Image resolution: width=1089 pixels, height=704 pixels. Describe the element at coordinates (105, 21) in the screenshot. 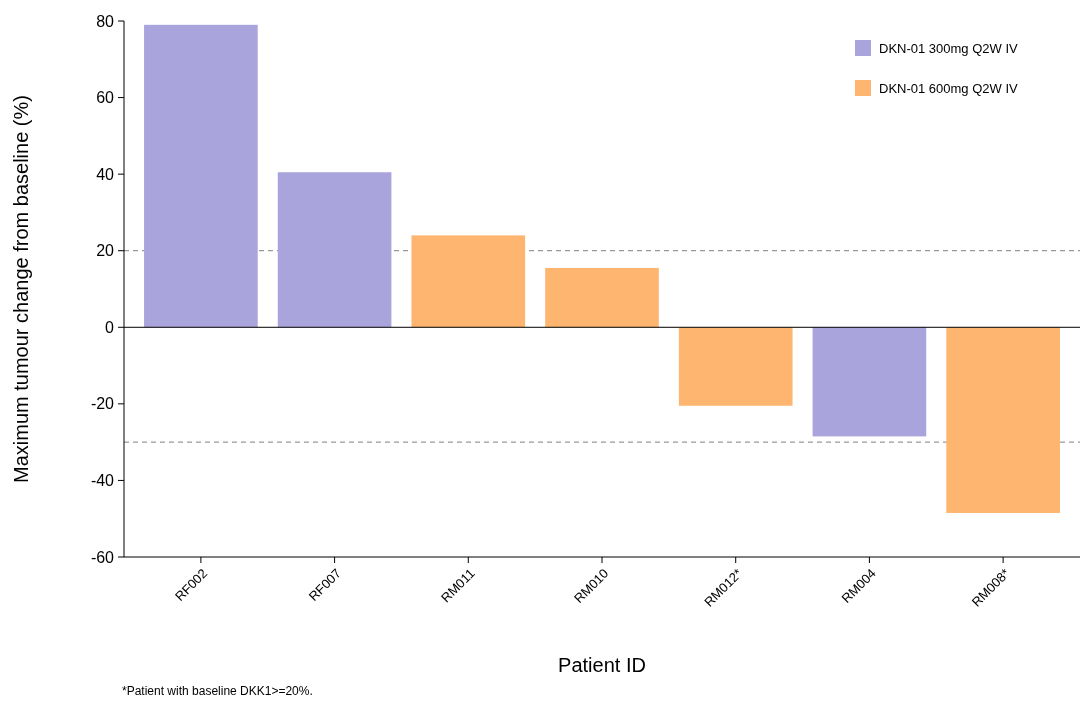

I see `y-tick-label: 80` at that location.